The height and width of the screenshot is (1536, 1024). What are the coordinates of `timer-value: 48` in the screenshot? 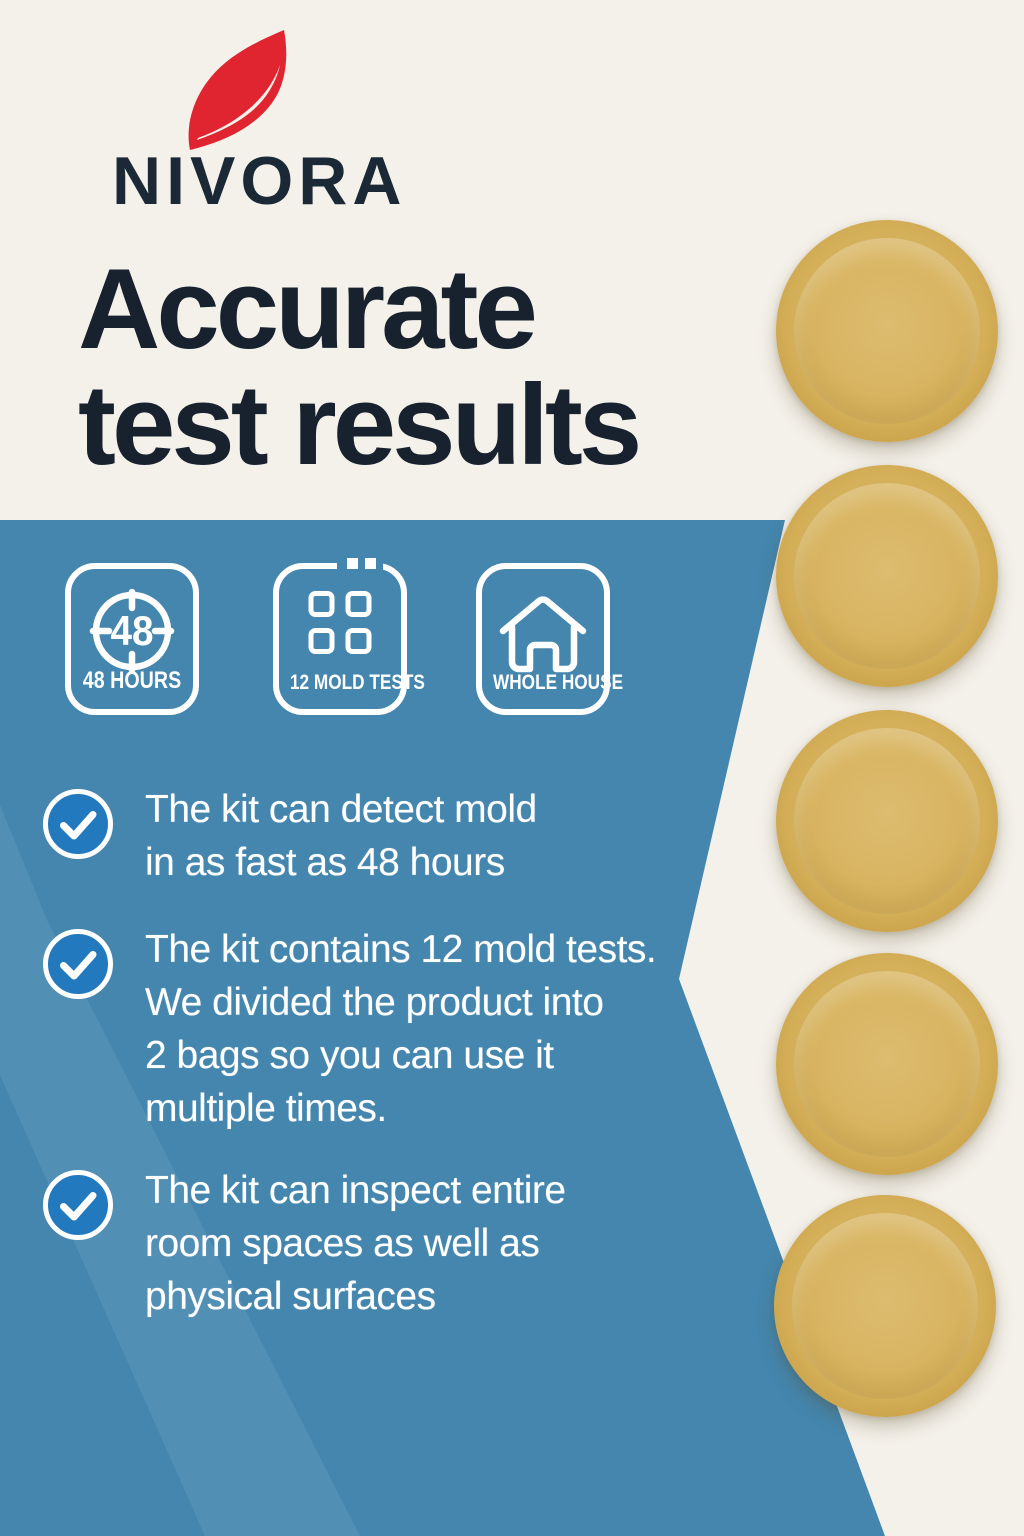 It's located at (132, 630).